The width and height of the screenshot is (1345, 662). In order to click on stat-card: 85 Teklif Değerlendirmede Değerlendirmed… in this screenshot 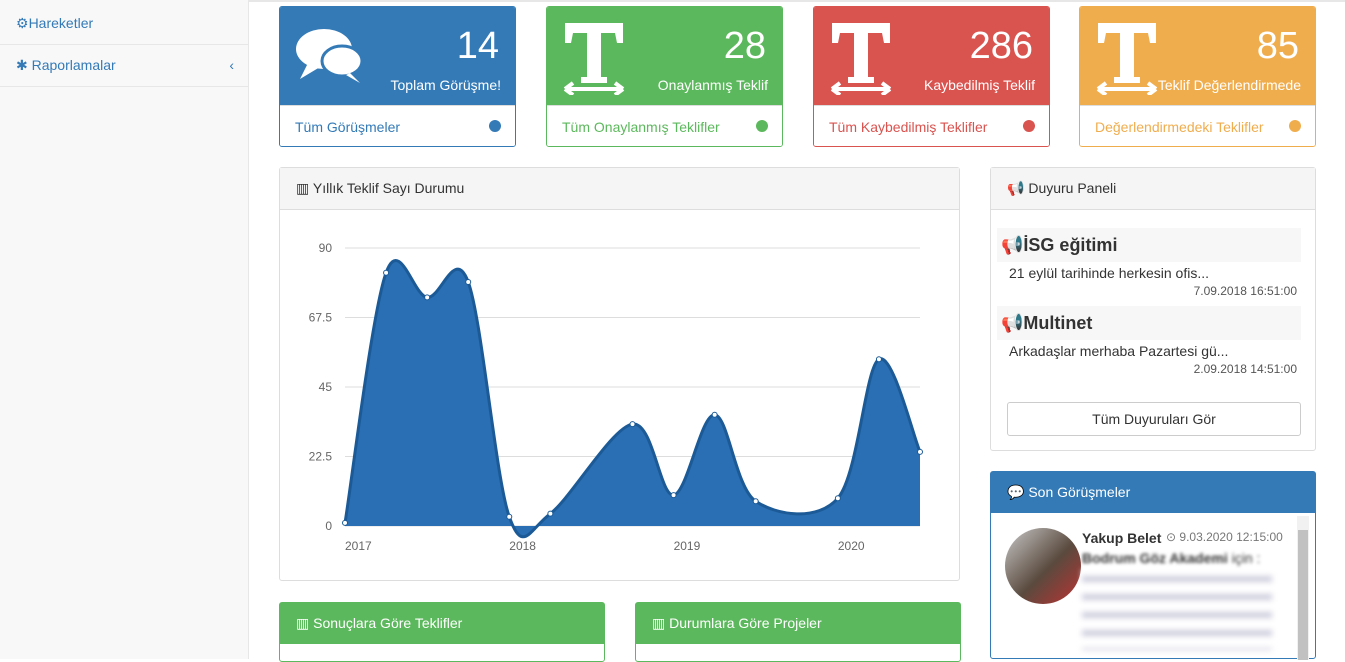, I will do `click(1197, 76)`.